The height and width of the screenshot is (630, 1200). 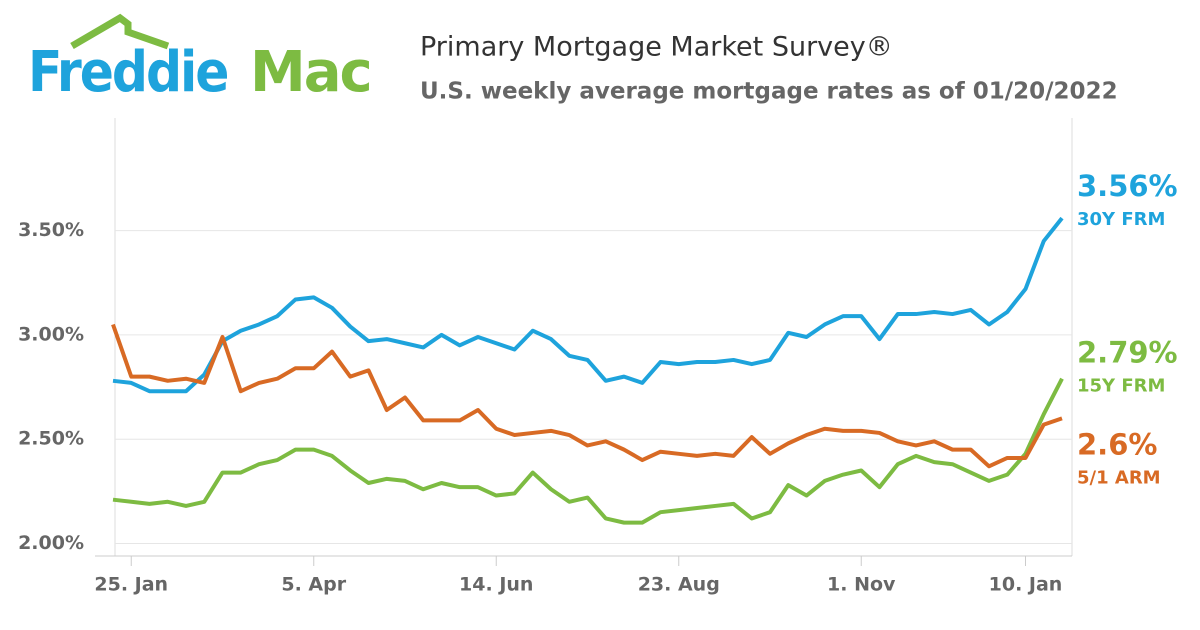 I want to click on logo-first: Freddie, so click(x=127, y=72).